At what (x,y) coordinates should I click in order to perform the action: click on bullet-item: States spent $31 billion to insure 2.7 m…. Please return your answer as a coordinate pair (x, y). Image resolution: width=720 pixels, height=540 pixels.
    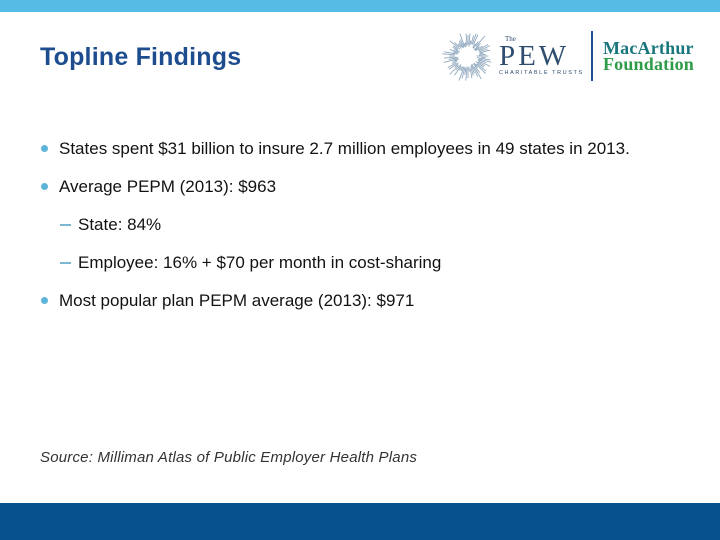
    Looking at the image, I should click on (358, 149).